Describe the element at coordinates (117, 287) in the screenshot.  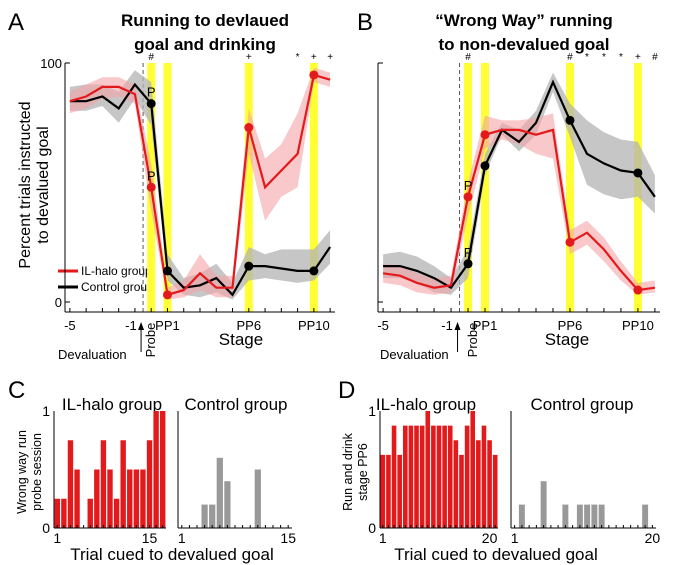
I see `legend-label-control: Control group` at that location.